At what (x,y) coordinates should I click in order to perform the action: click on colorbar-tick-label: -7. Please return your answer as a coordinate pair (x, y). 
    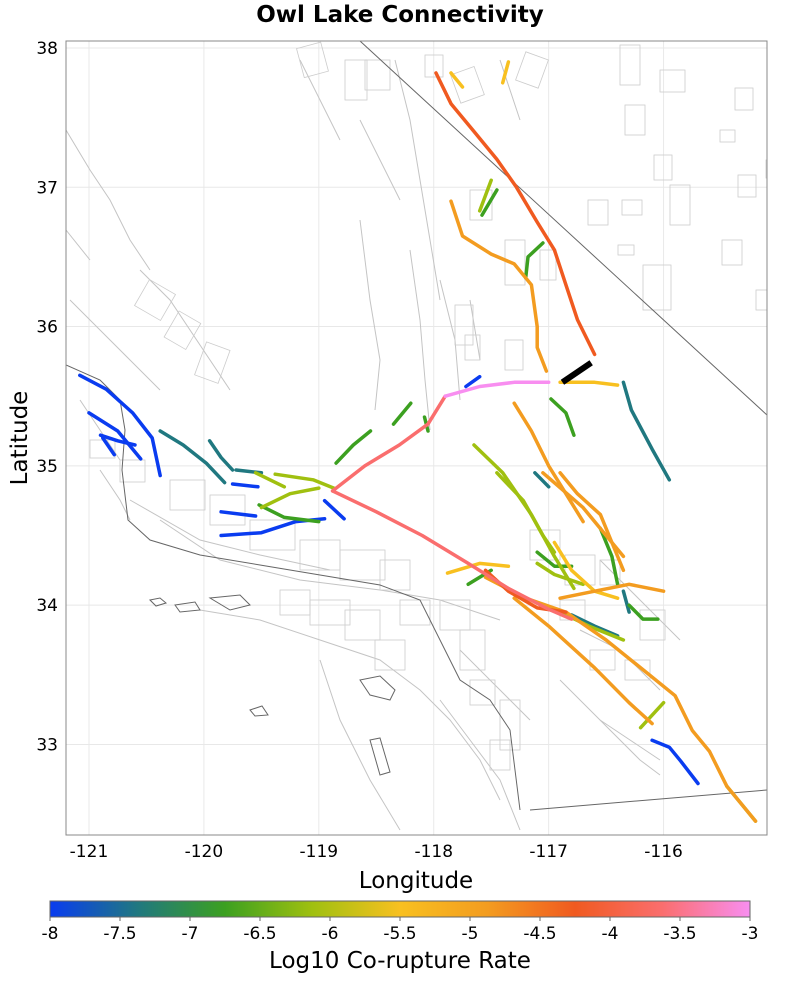
    Looking at the image, I should click on (190, 934).